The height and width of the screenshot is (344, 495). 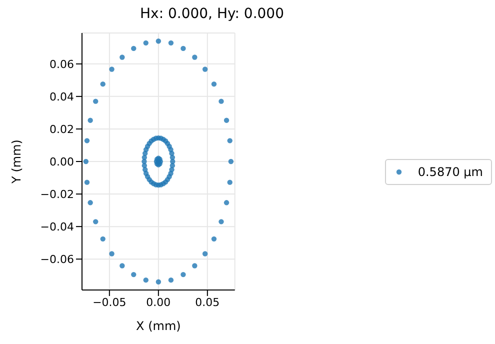 I want to click on x-axis-title: X (mm), so click(x=158, y=326).